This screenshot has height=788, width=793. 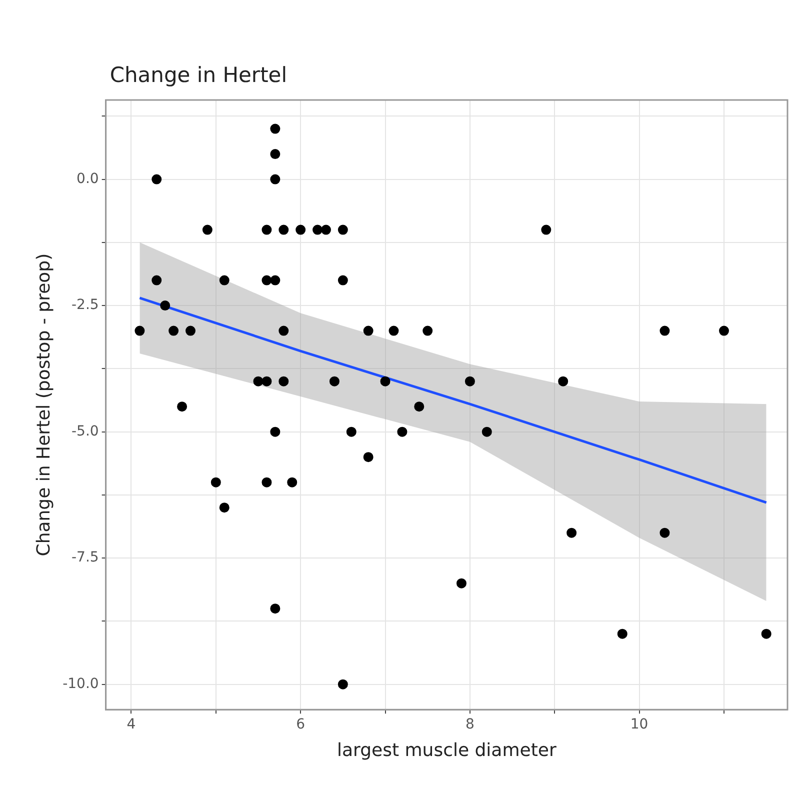 I want to click on x-tick-label: 4, so click(x=131, y=724).